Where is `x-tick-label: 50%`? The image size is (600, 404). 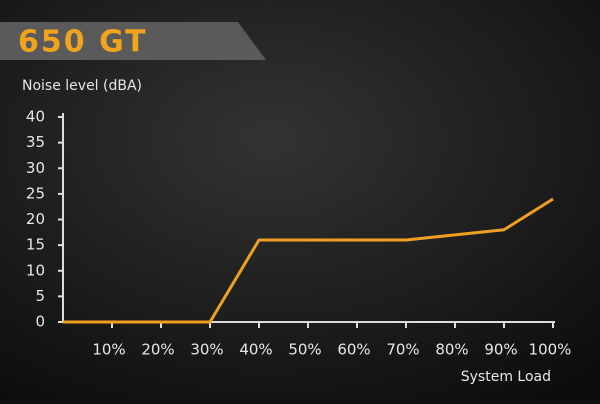 x-tick-label: 50% is located at coordinates (304, 350).